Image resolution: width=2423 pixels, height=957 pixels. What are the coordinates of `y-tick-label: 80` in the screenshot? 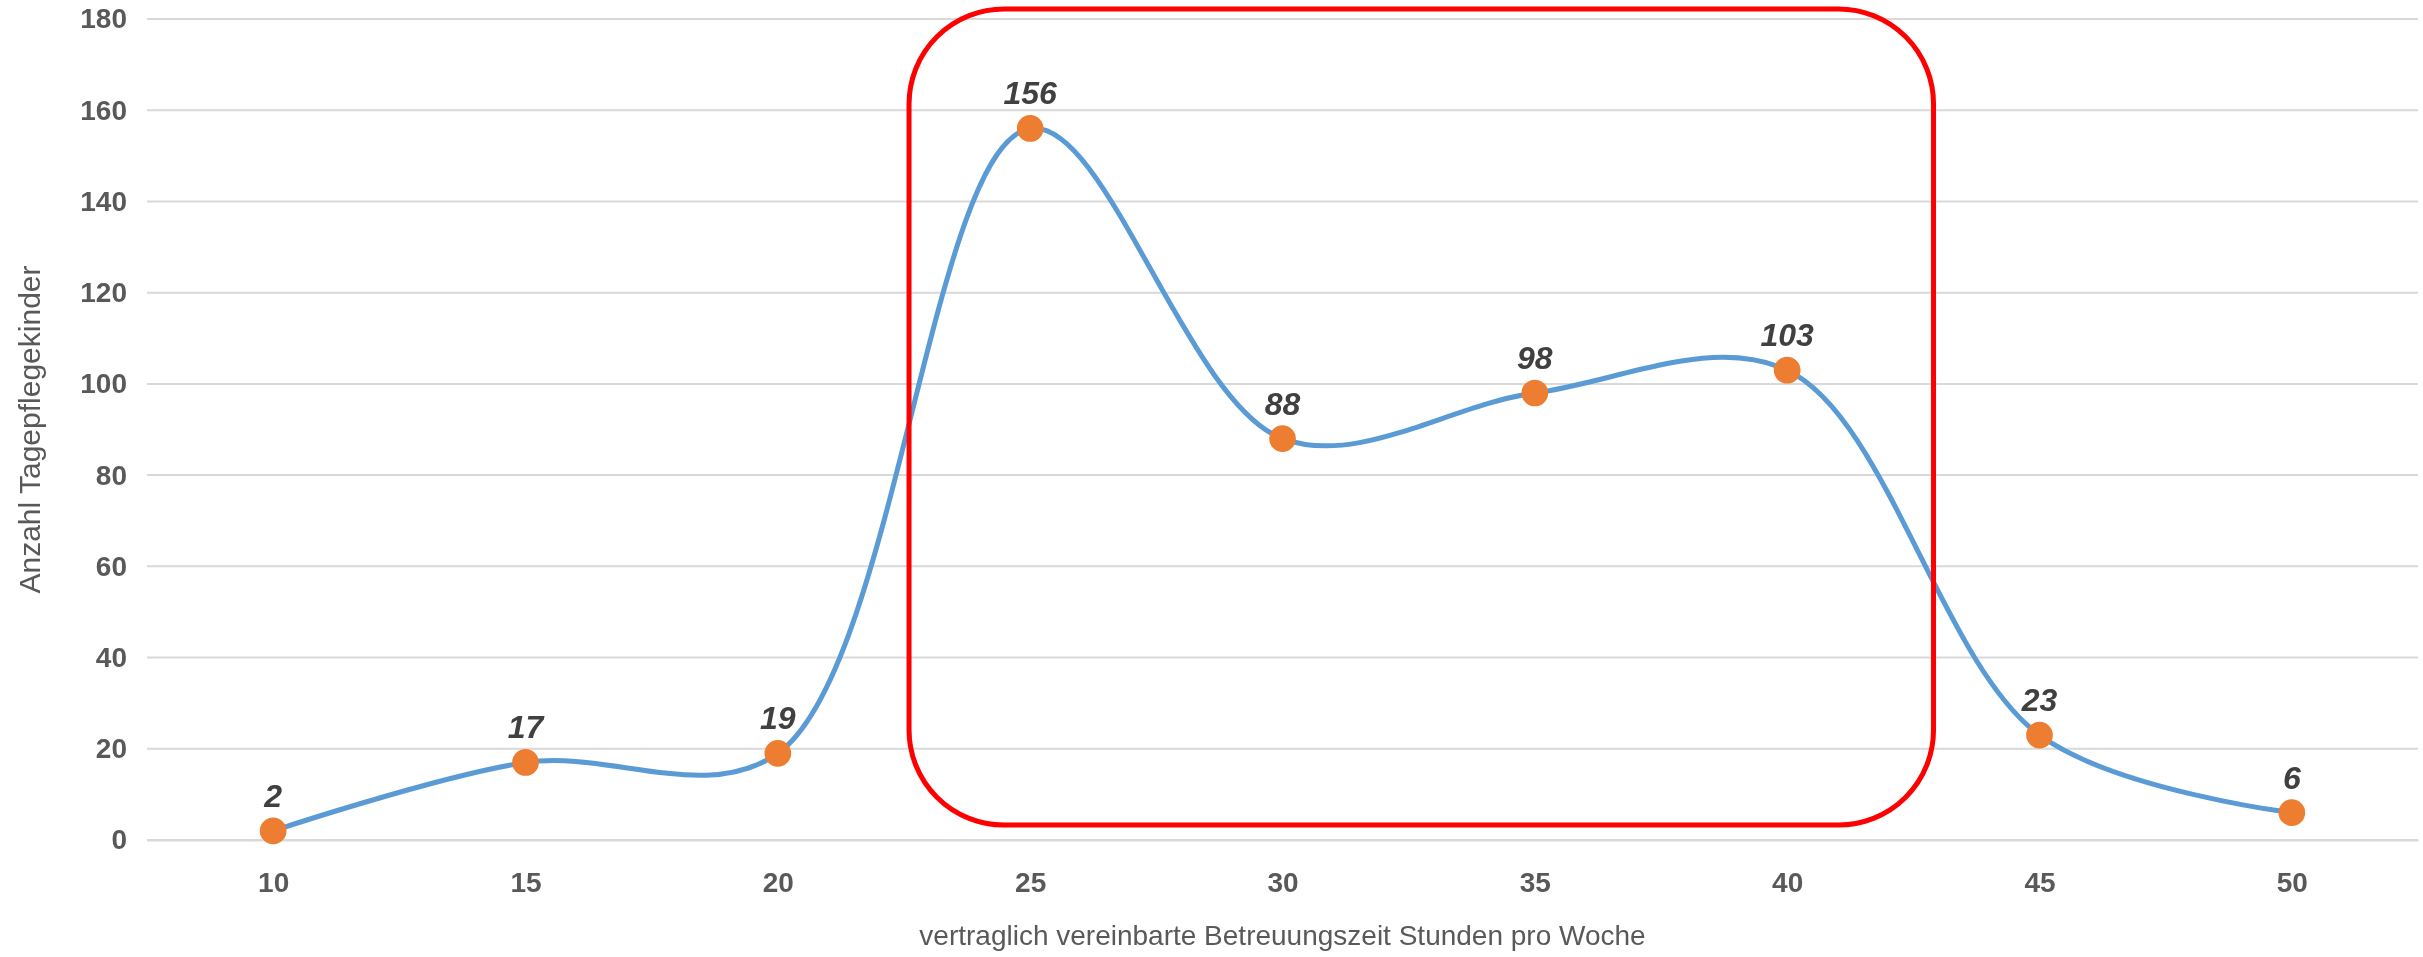 It's located at (111, 475).